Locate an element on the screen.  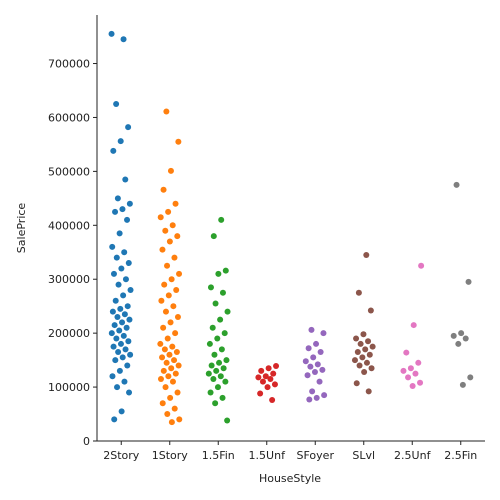
x-tick-label: SFoyer is located at coordinates (316, 455).